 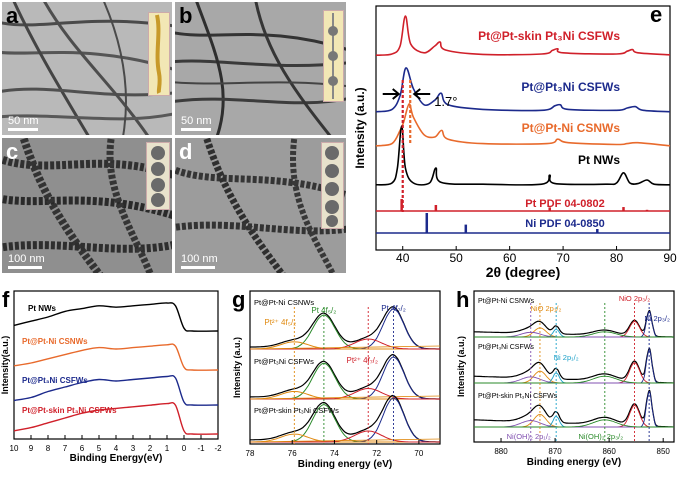 I want to click on tem-panel-a: a 50 nm, so click(x=87, y=68).